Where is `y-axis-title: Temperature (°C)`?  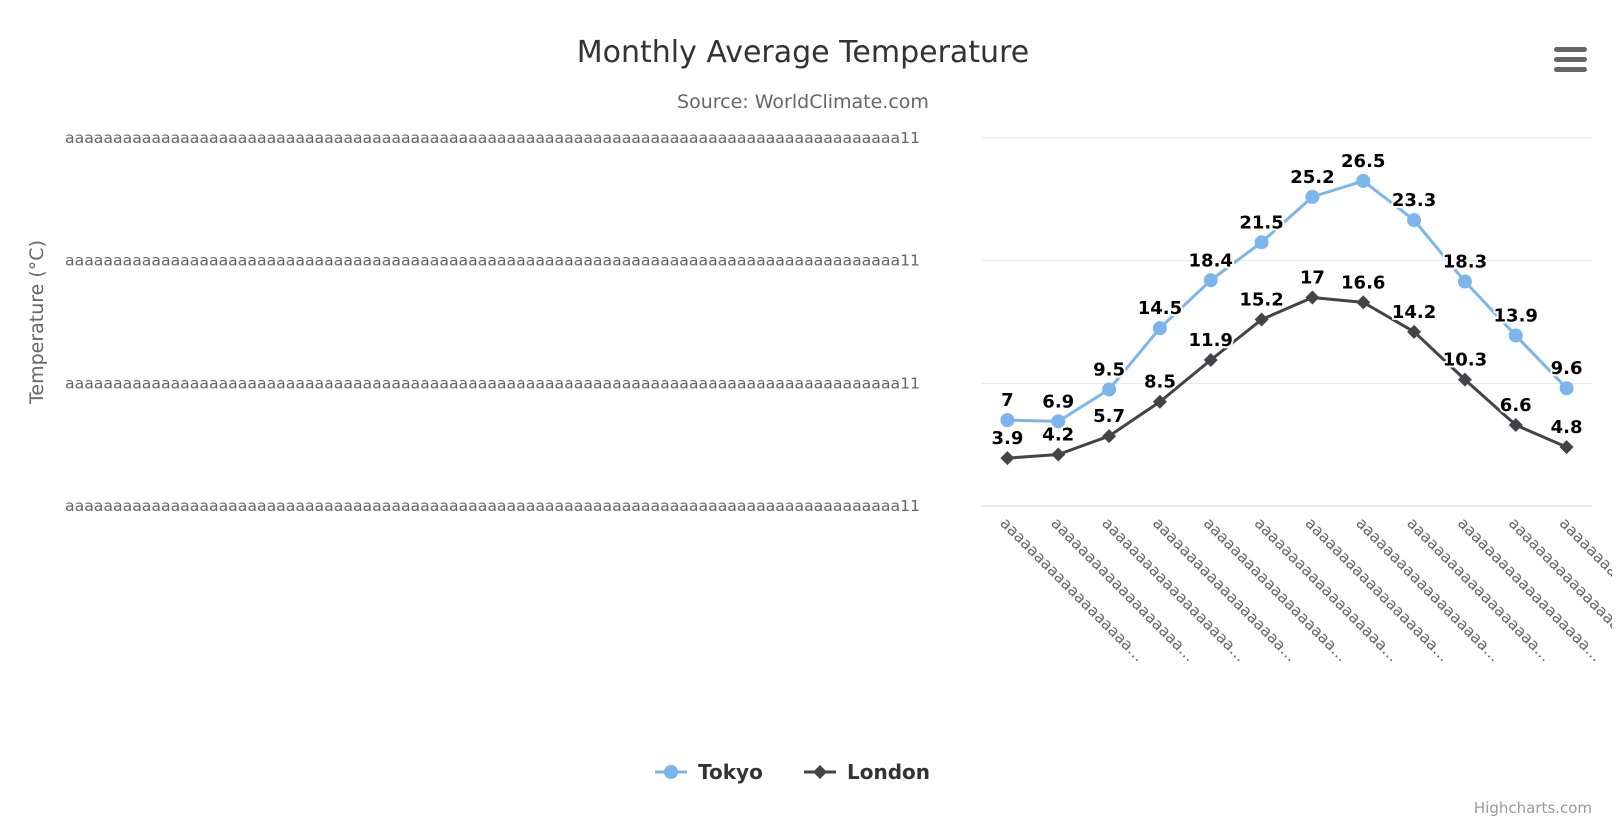 y-axis-title: Temperature (°C) is located at coordinates (37, 322).